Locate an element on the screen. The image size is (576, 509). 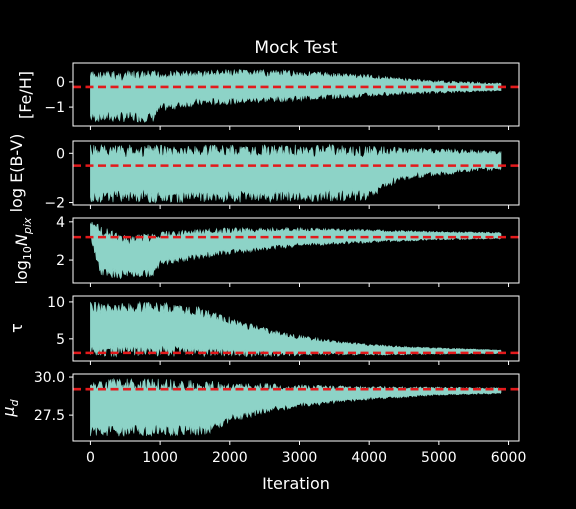
ytick-label-1-2: −1 is located at coordinates (54, 108).